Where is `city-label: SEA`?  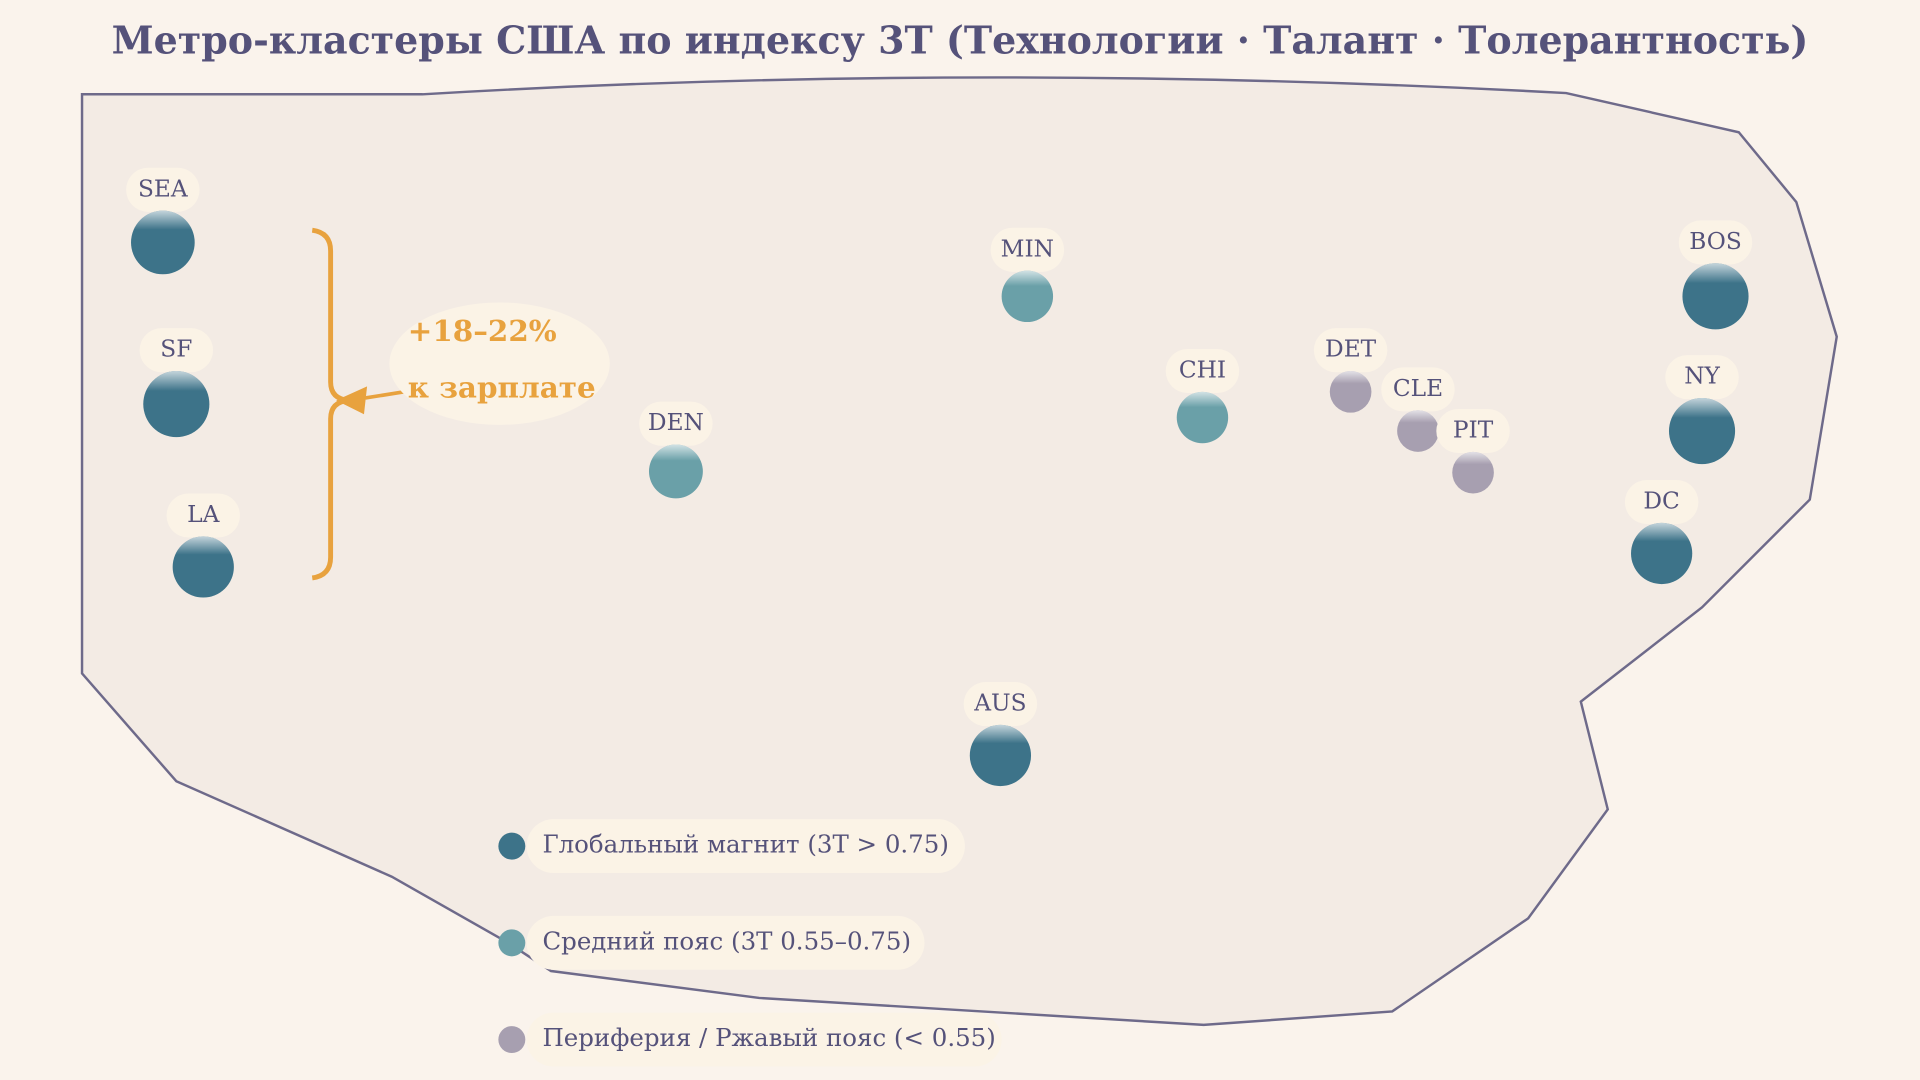
city-label: SEA is located at coordinates (163, 188).